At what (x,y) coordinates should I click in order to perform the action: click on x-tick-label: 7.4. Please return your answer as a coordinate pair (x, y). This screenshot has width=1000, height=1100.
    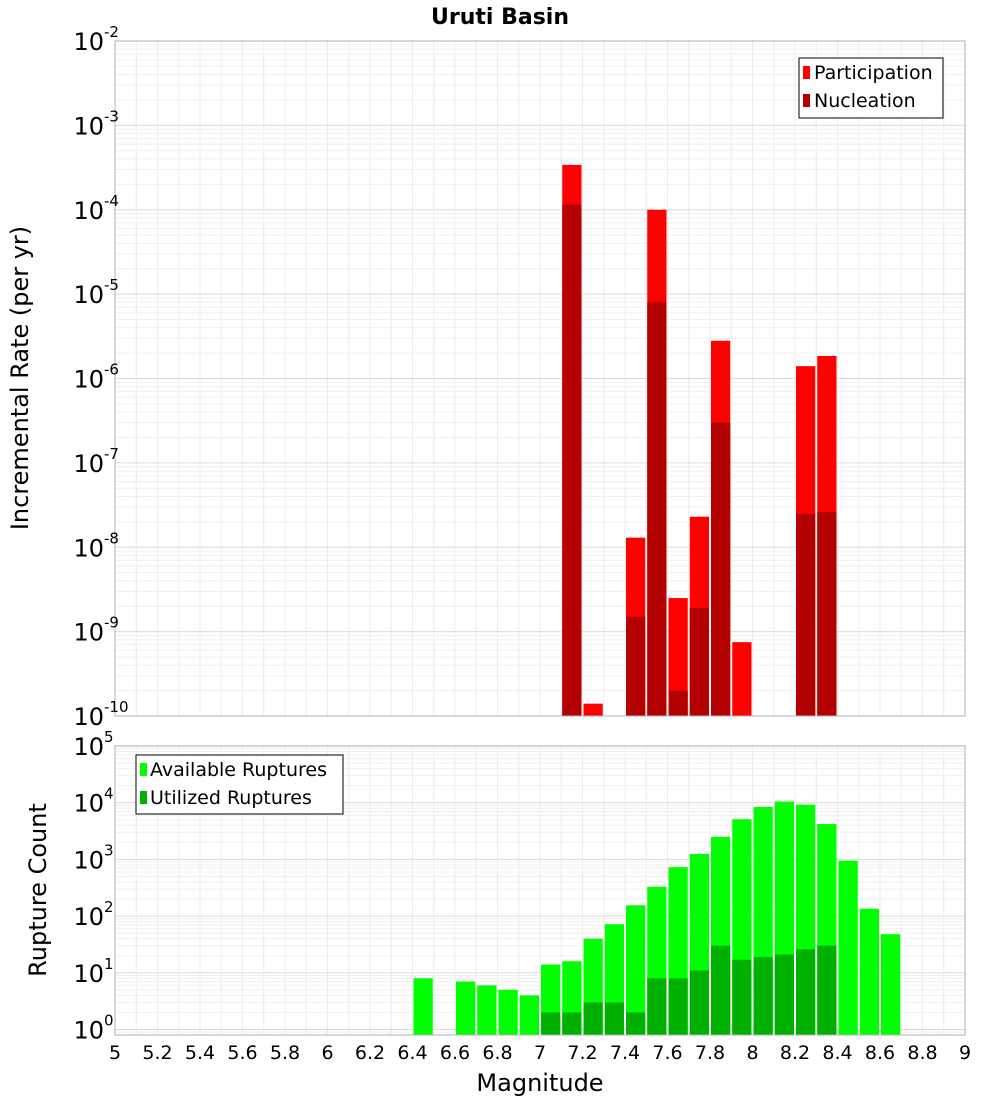
    Looking at the image, I should click on (625, 1053).